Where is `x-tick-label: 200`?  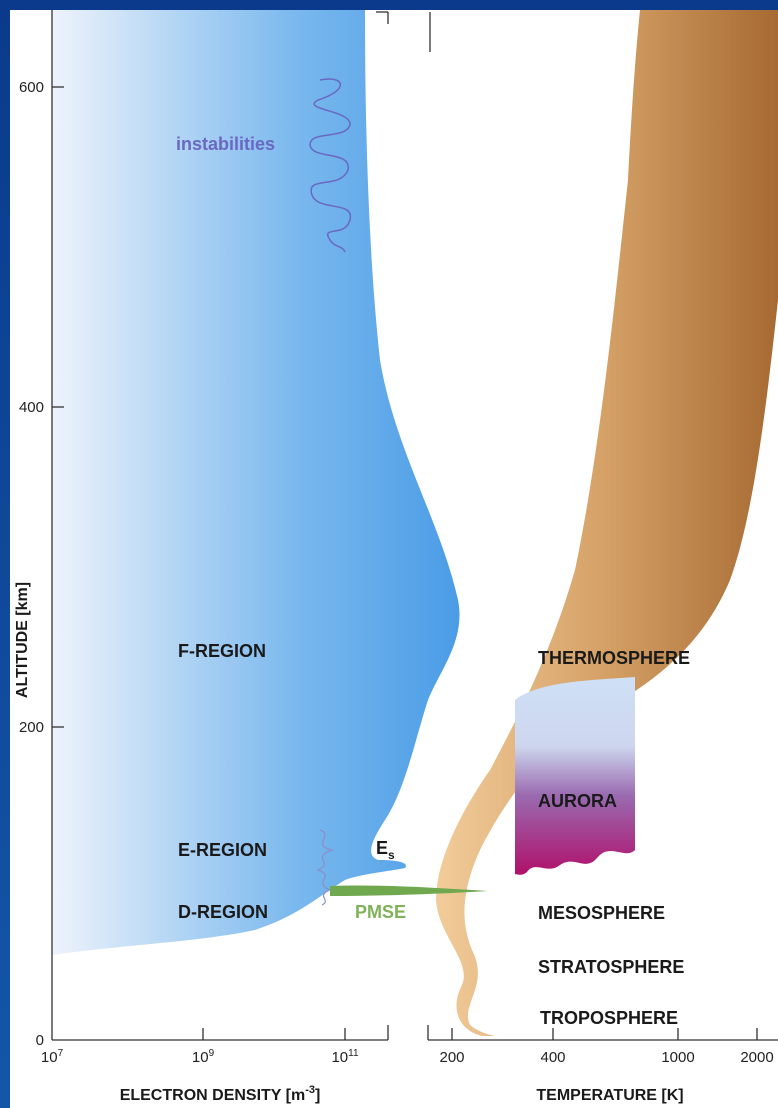
x-tick-label: 200 is located at coordinates (451, 1057).